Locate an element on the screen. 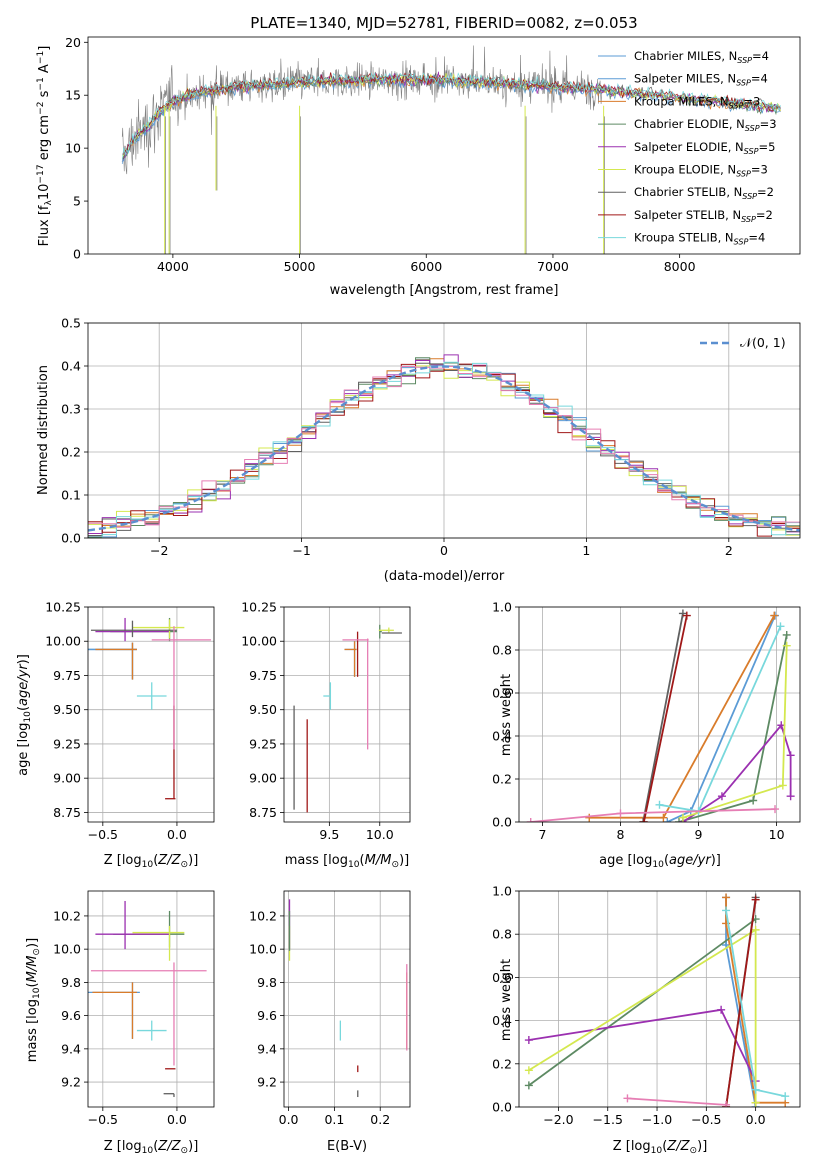  axes-age_vs_mass: 9.5 10.0 8.75 9.00 9.25 9.50 9.75 10.00 10.25 is located at coordinates (326, 721).